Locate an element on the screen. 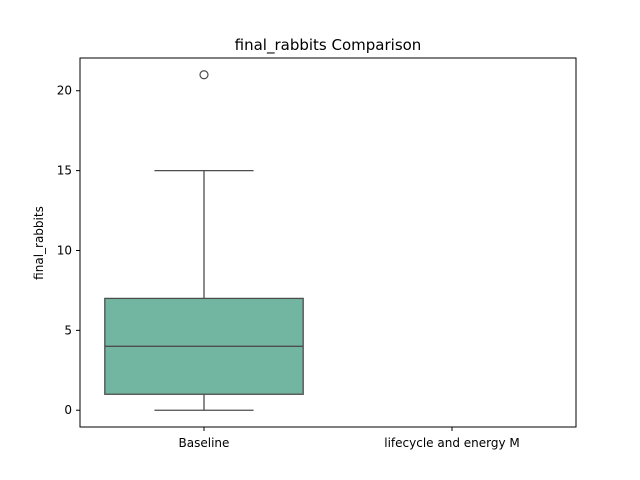 The image size is (640, 480). y-tick-label: 0 is located at coordinates (68, 410).